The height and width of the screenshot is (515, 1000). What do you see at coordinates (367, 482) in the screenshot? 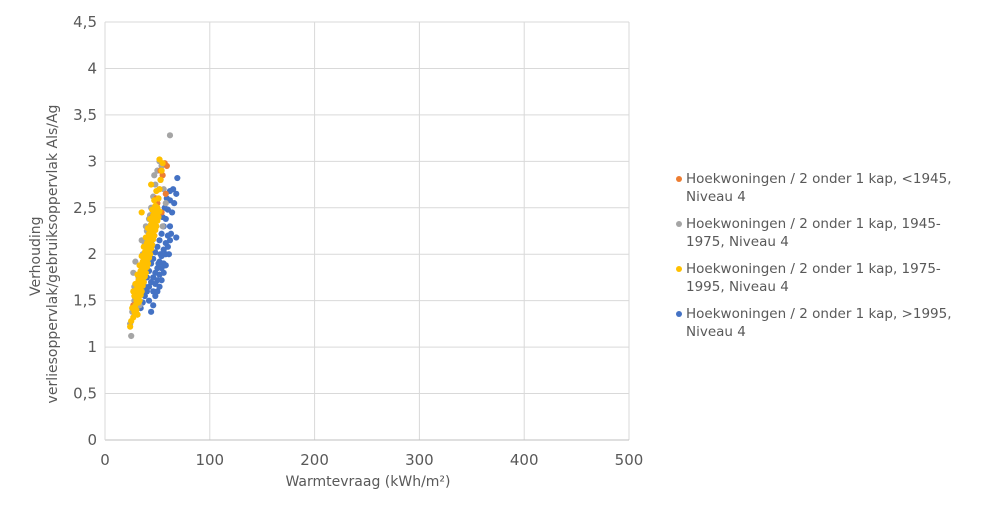
I see `x-axis-title: Warmtevraag (kWh/m²)` at bounding box center [367, 482].